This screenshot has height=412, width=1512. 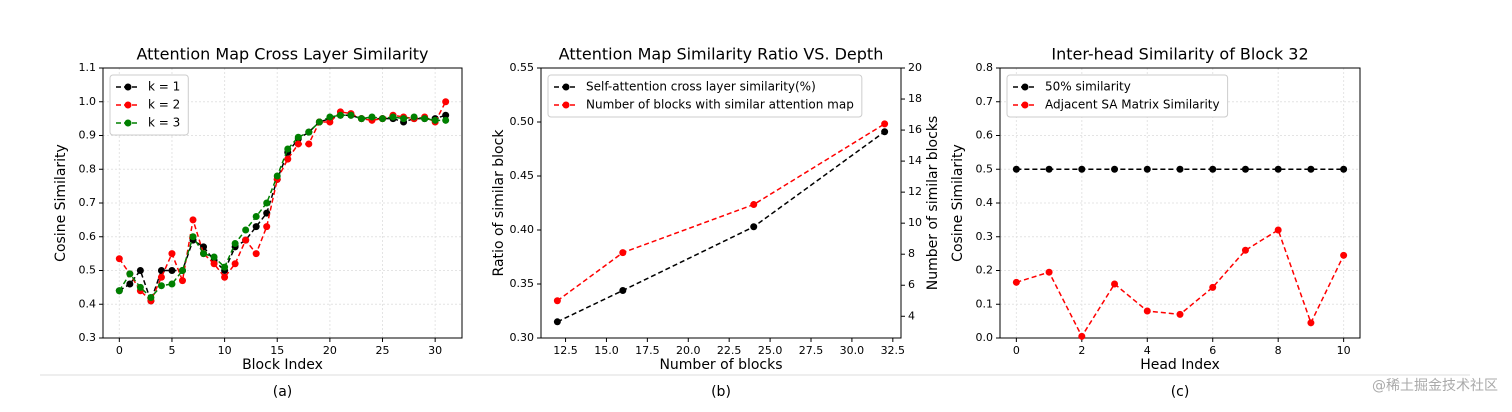 What do you see at coordinates (164, 87) in the screenshot?
I see `legend-label: k = 1` at bounding box center [164, 87].